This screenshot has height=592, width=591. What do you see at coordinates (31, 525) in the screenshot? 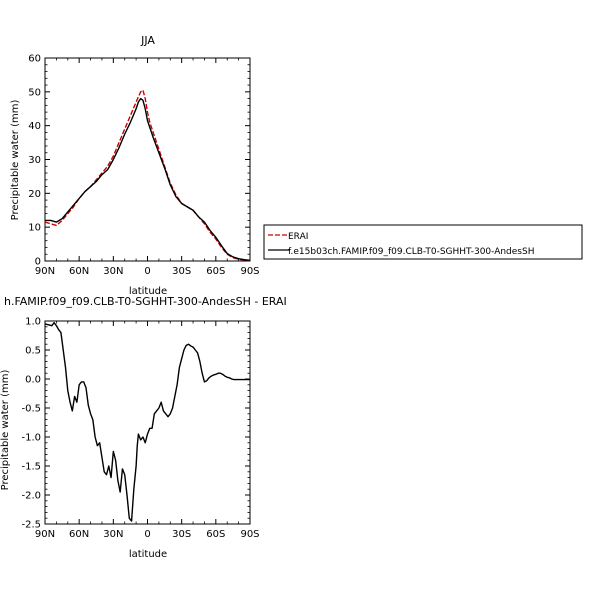
I see `y-tick-label: -2.5` at bounding box center [31, 525].